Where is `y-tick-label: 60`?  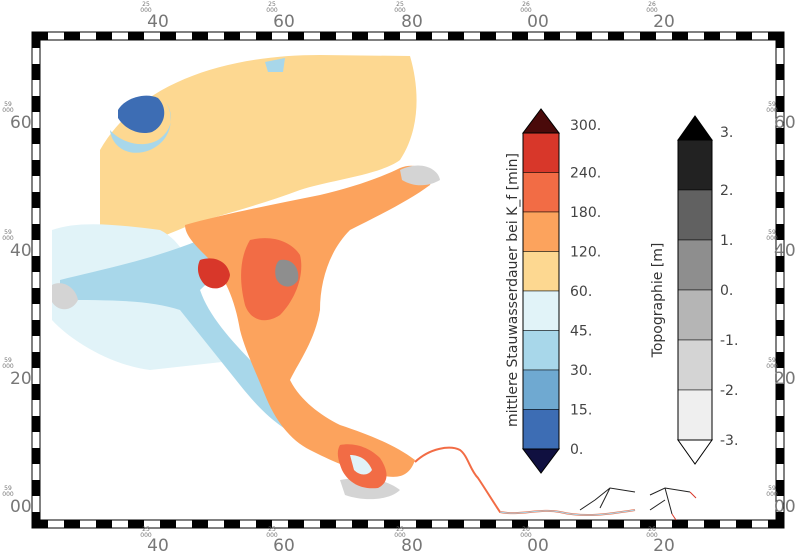
y-tick-label: 60 is located at coordinates (21, 123).